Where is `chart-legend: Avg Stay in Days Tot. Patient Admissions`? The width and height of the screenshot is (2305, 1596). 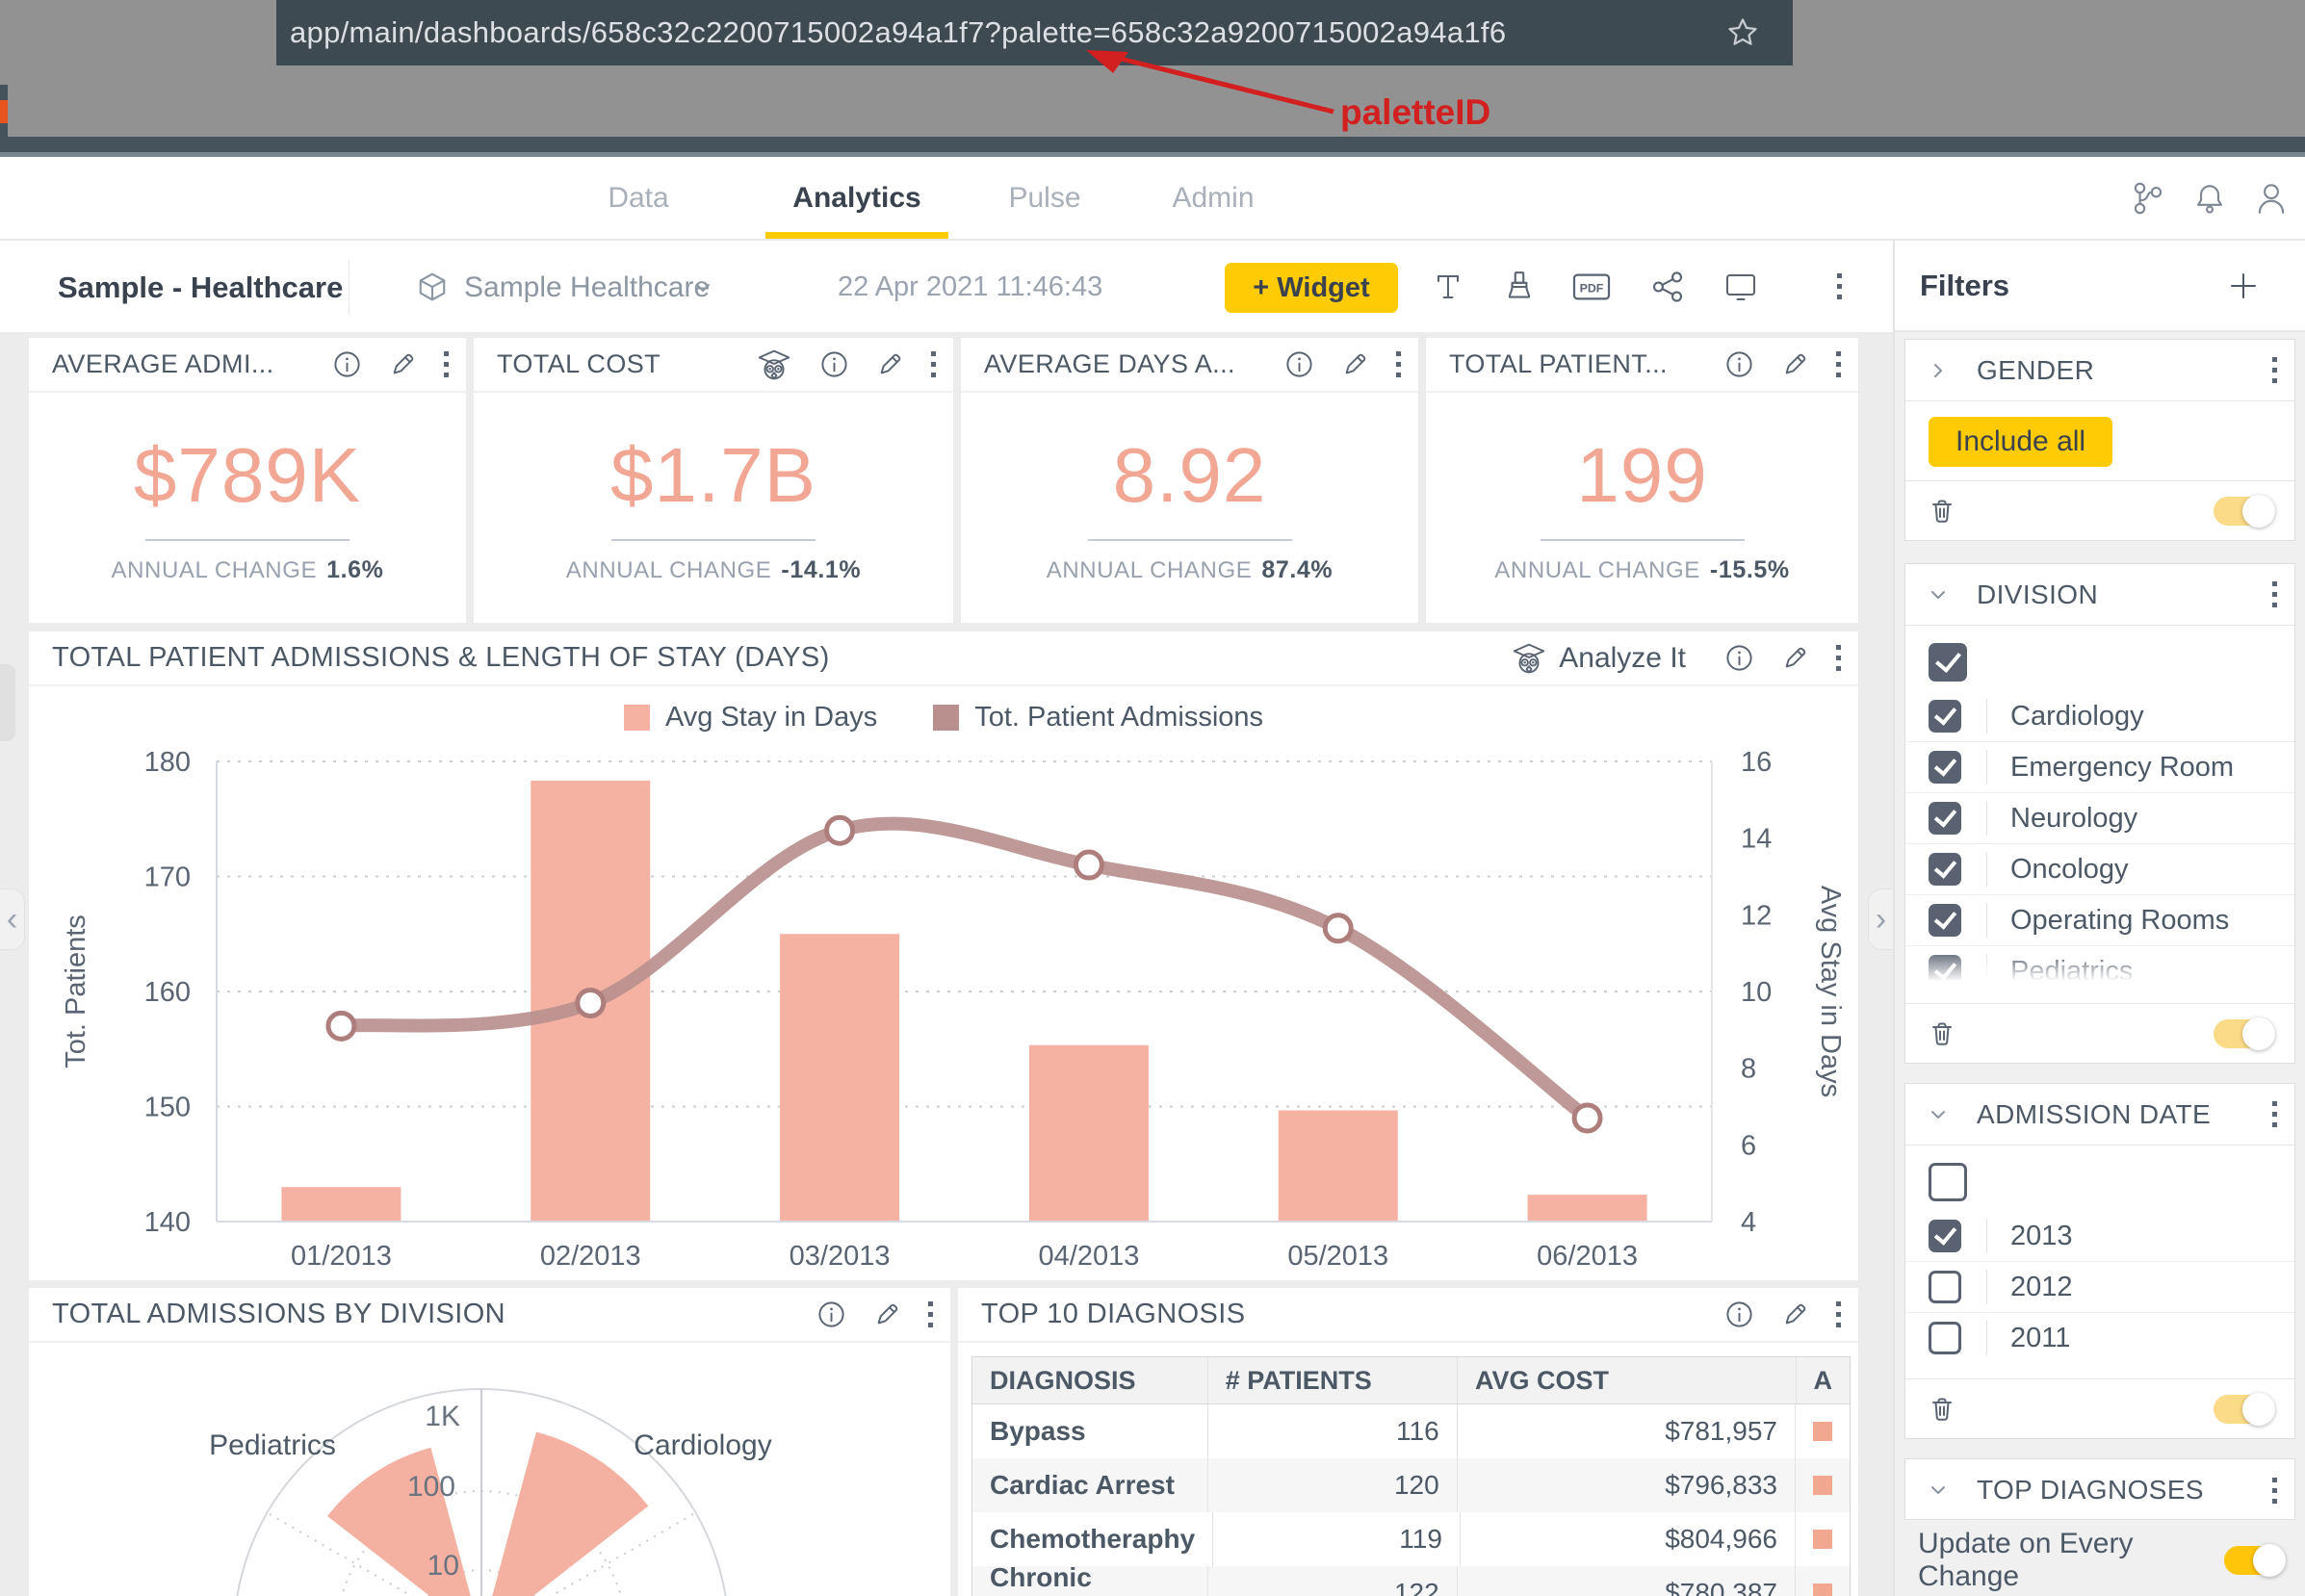
chart-legend: Avg Stay in Days Tot. Patient Admissions is located at coordinates (943, 718).